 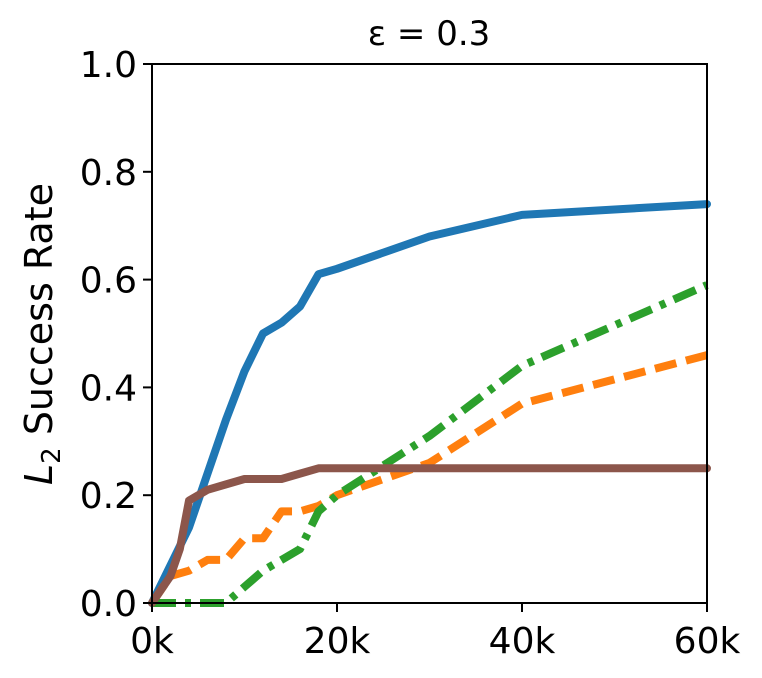 What do you see at coordinates (39, 315) in the screenshot?
I see `y-axis-label-rest: Success Rate` at bounding box center [39, 315].